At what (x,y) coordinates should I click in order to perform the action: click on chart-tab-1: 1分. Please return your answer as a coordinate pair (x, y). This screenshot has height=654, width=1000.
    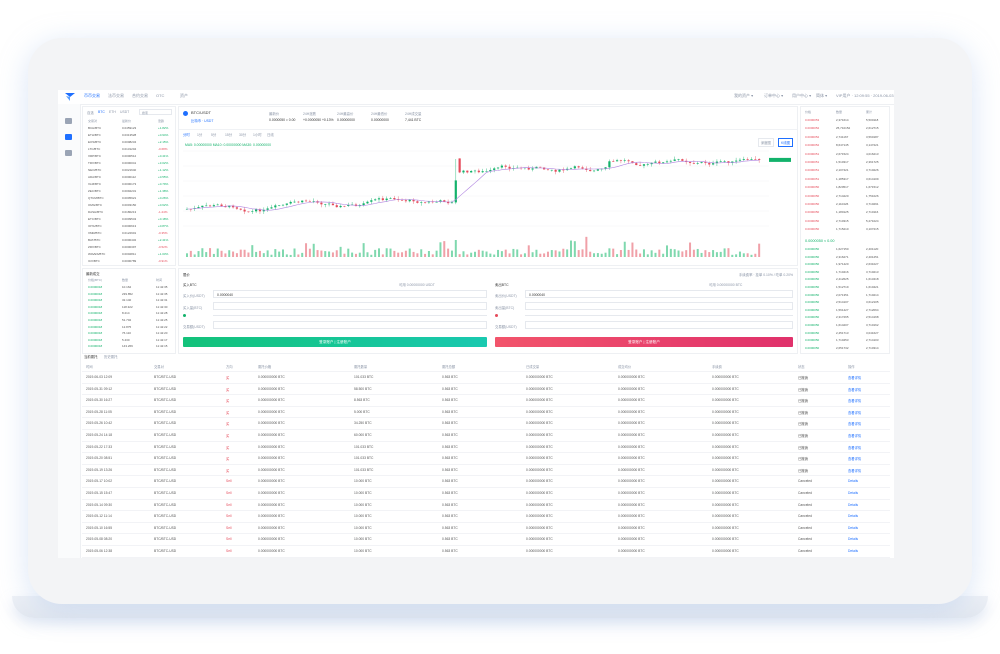
    Looking at the image, I should click on (200, 135).